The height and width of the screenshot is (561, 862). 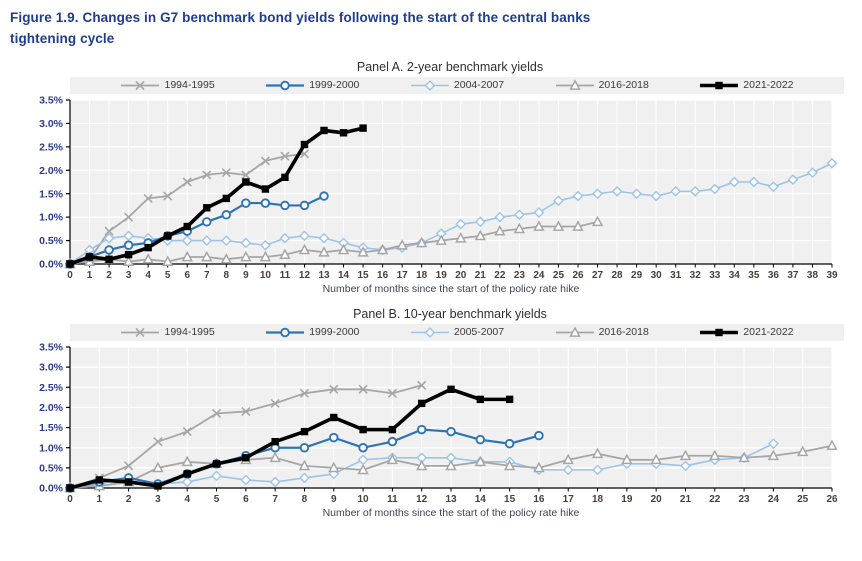 What do you see at coordinates (715, 499) in the screenshot?
I see `svg-text: 22` at bounding box center [715, 499].